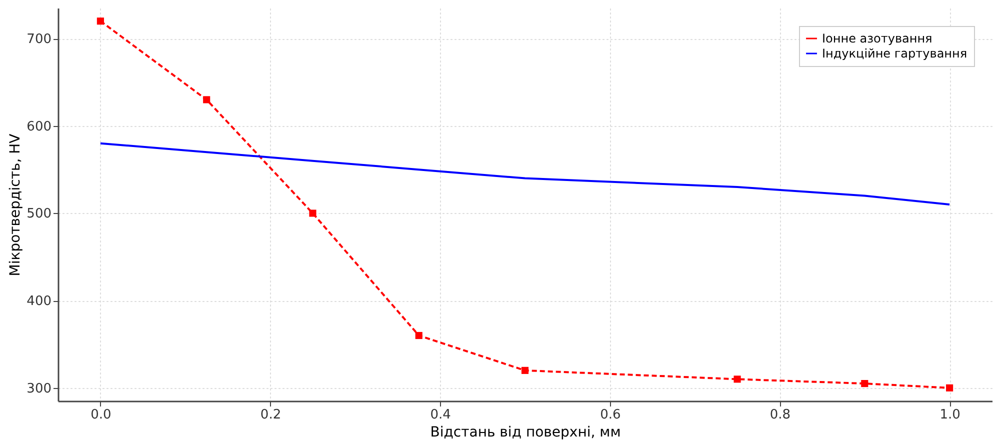 The image size is (1000, 447). I want to click on line-series, so click(525, 174).